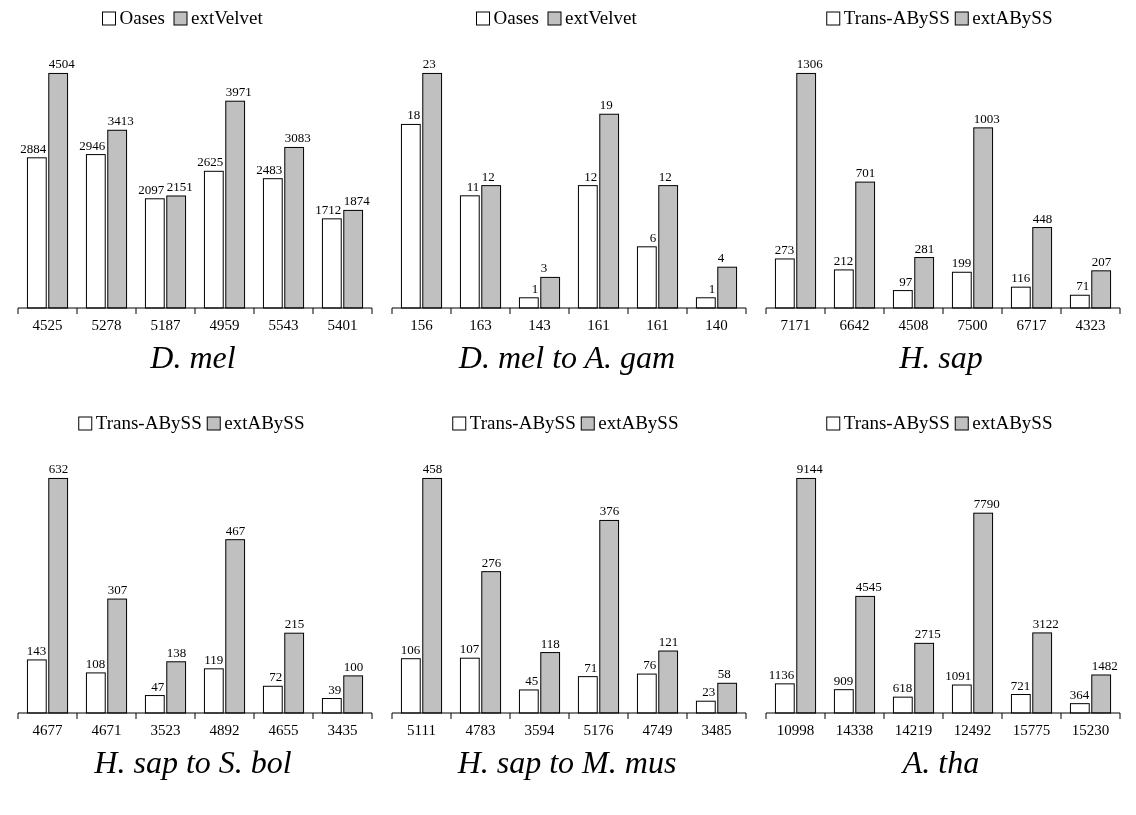 Image resolution: width=1136 pixels, height=815 pixels. What do you see at coordinates (784, 249) in the screenshot?
I see `data-label: 273` at bounding box center [784, 249].